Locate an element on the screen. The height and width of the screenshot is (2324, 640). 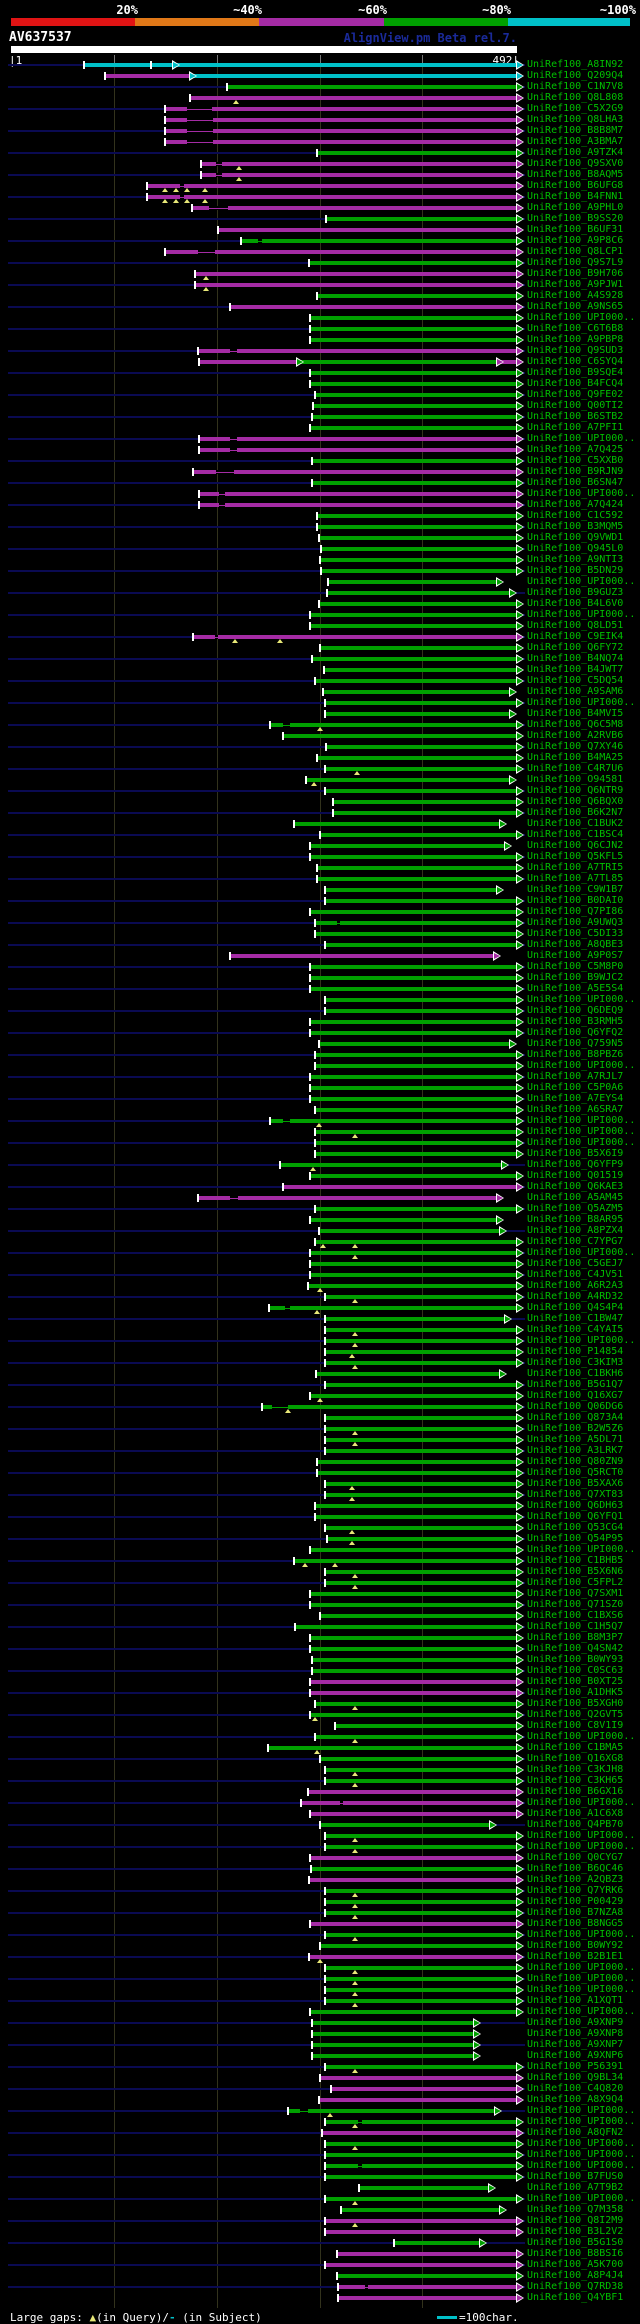
hit-label: UniRef100_Q7RD38 is located at coordinates (575, 2286).